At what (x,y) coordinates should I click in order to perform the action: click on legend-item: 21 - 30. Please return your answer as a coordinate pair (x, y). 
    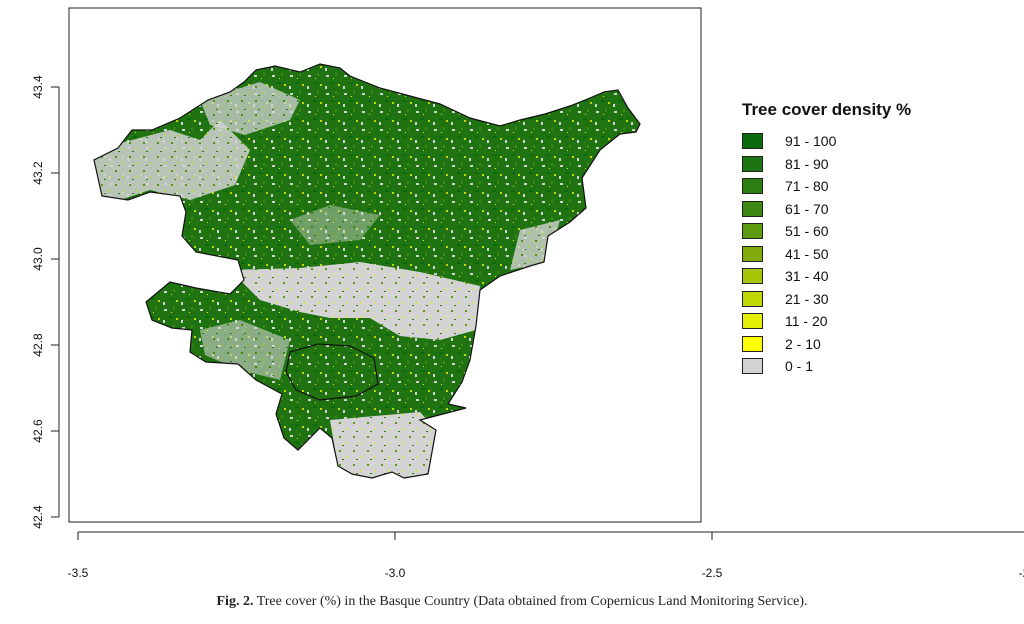
    Looking at the image, I should click on (877, 299).